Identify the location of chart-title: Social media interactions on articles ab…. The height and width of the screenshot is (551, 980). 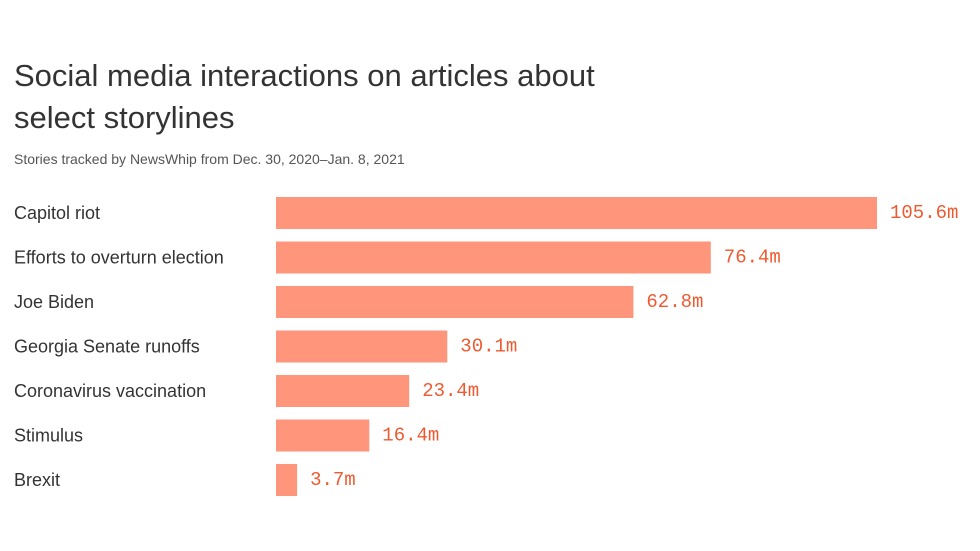
(304, 96).